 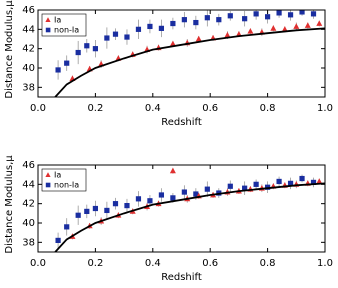 What do you see at coordinates (28, 68) in the screenshot?
I see `y-tick-label: 40` at bounding box center [28, 68].